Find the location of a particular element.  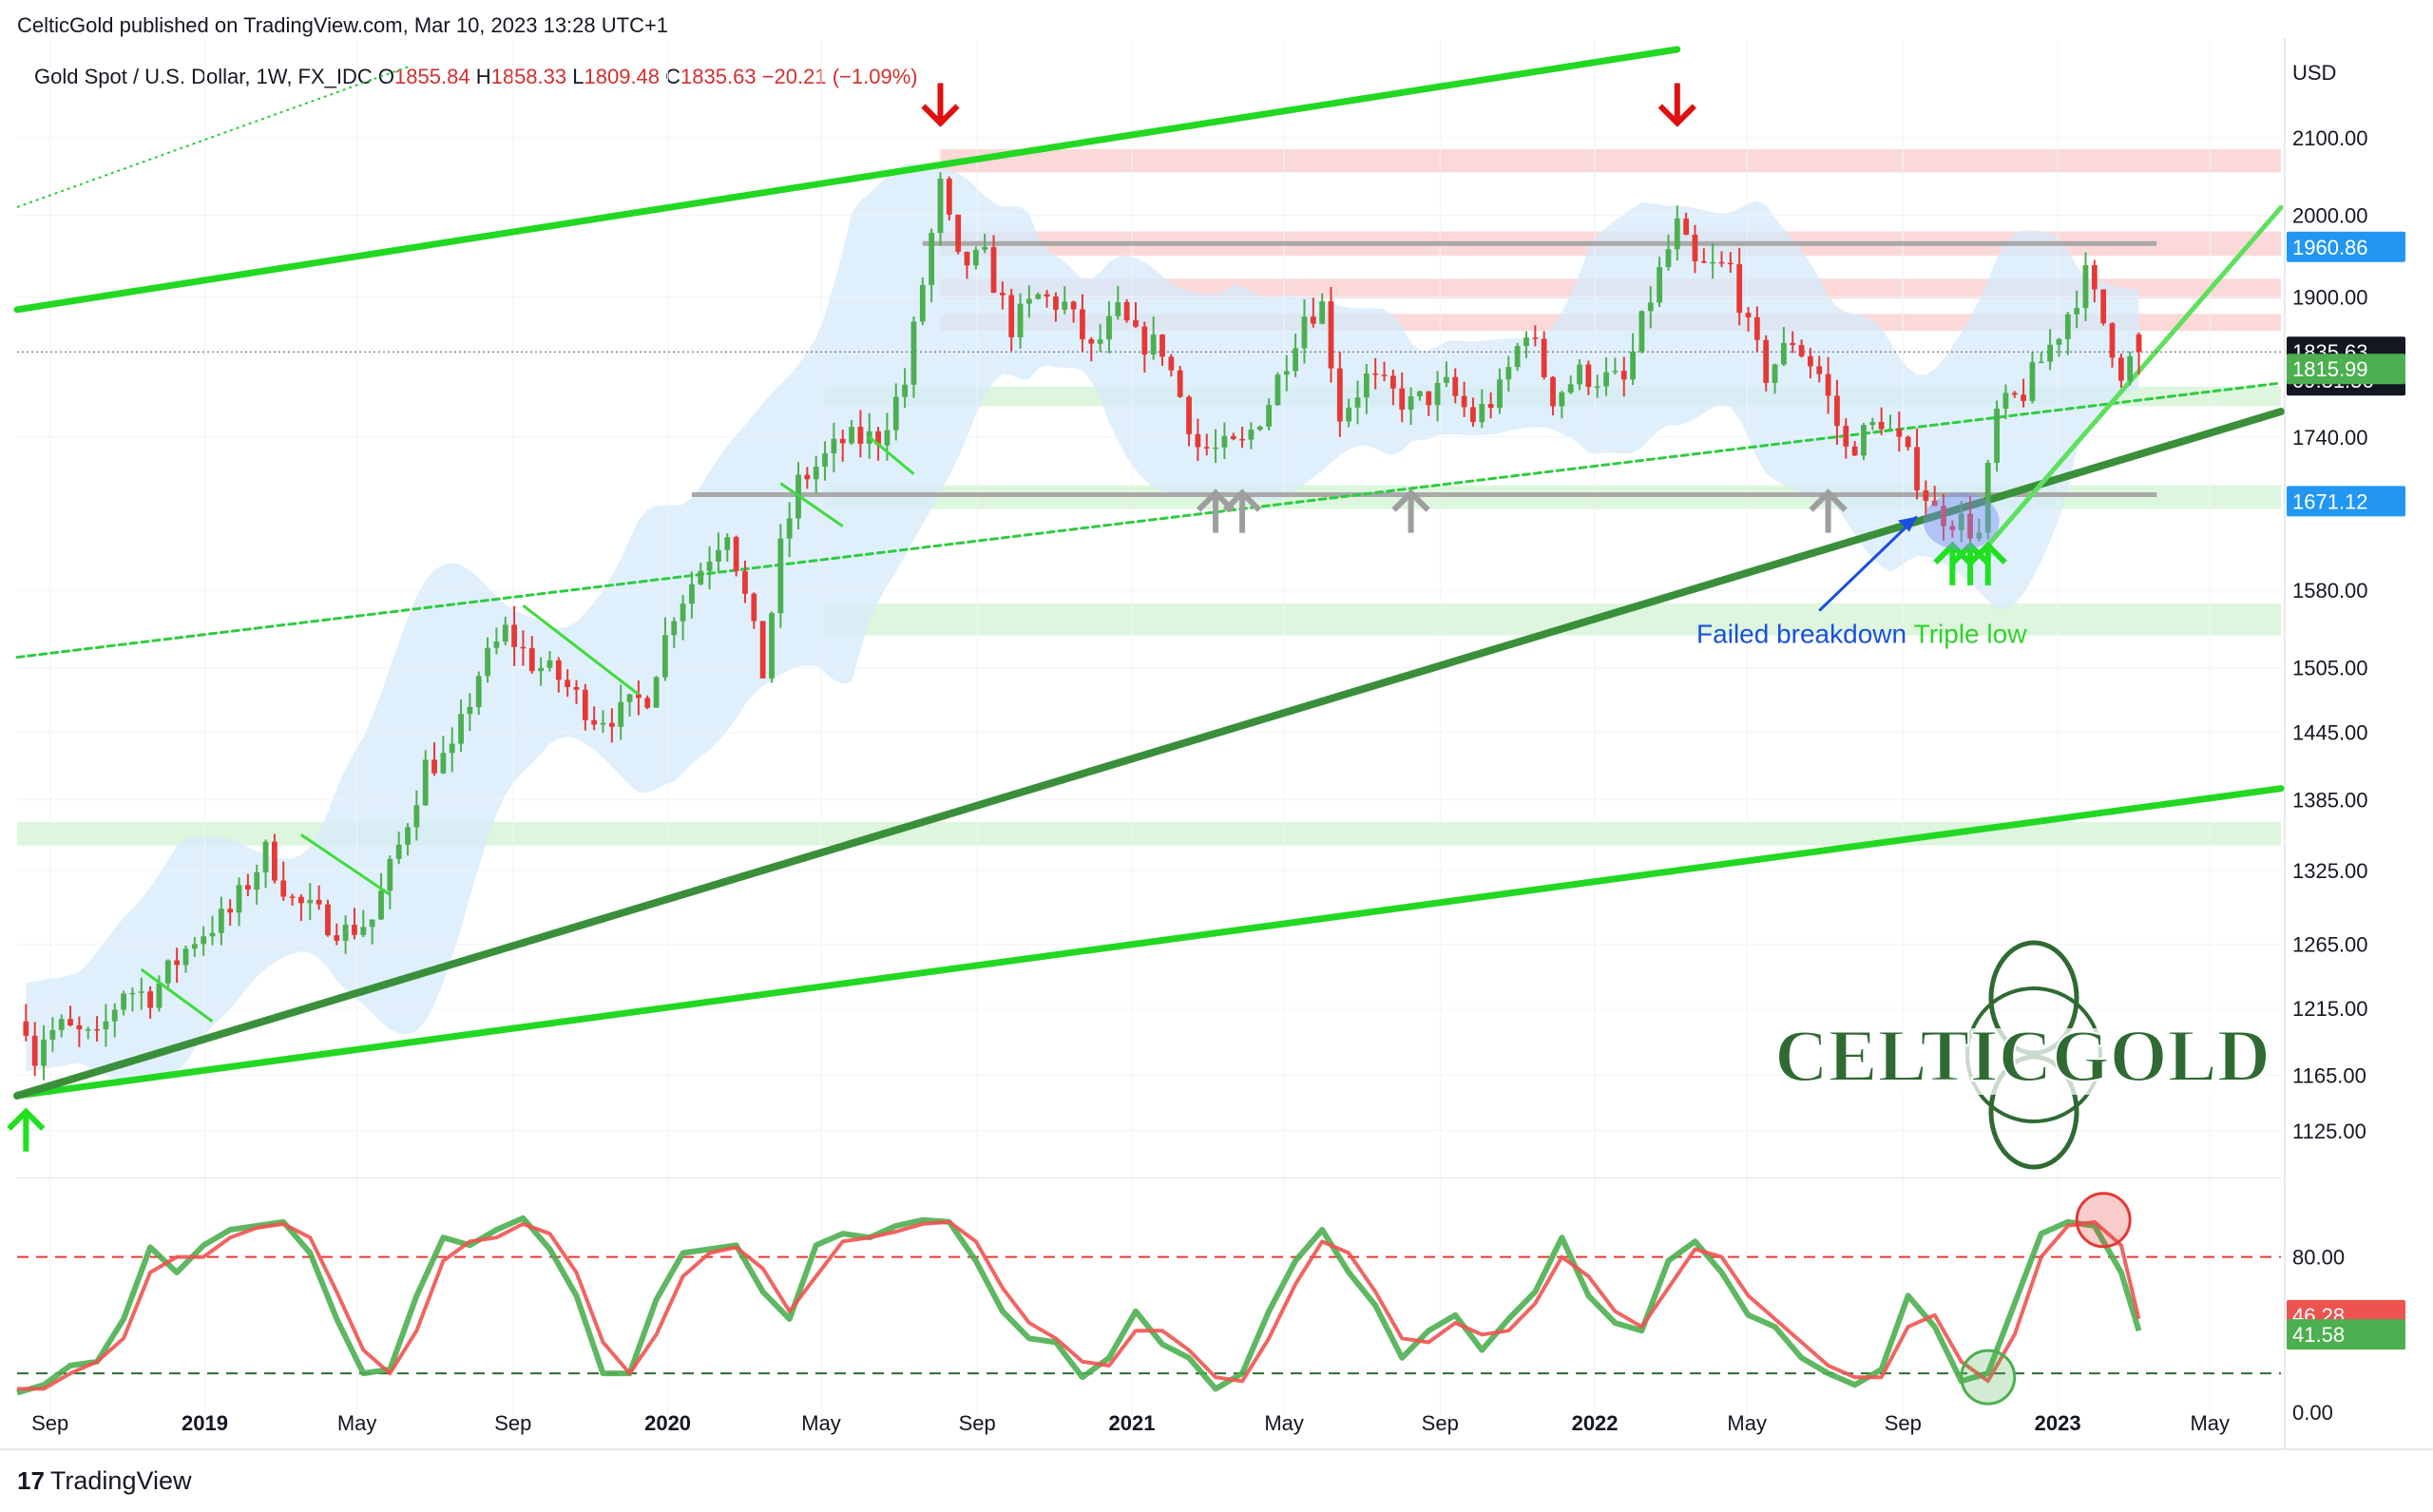

price-tag-value: 1671.12 is located at coordinates (2330, 501).